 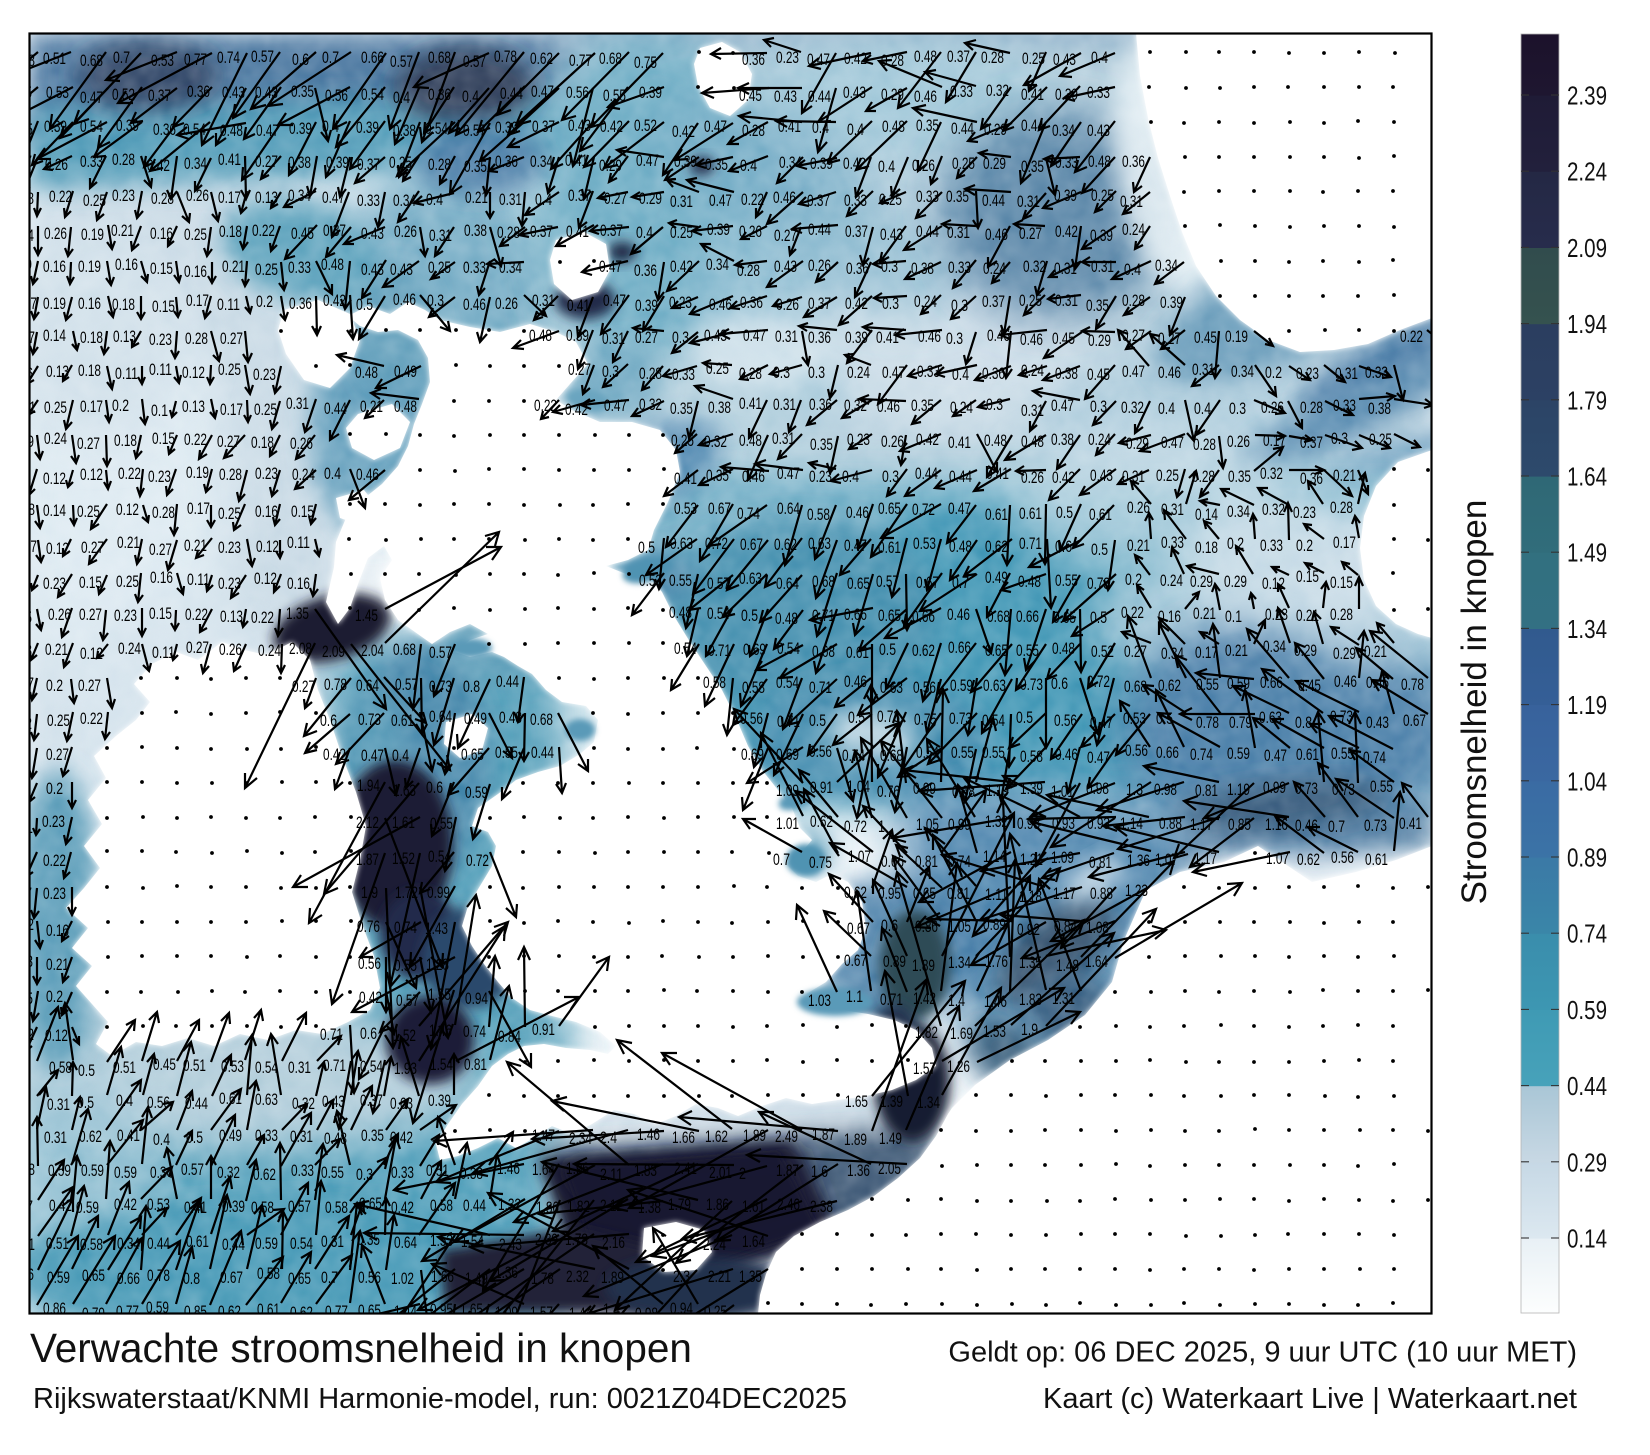 What do you see at coordinates (645, 126) in the screenshot?
I see `svg-text: 0.52` at bounding box center [645, 126].